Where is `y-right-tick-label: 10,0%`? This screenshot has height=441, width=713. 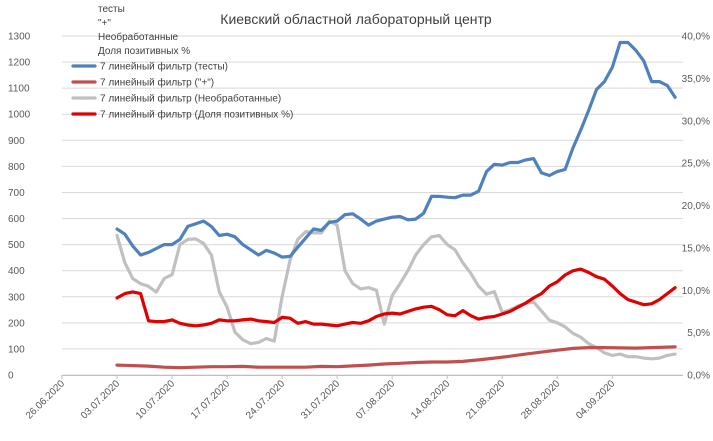 y-right-tick-label: 10,0% is located at coordinates (696, 291).